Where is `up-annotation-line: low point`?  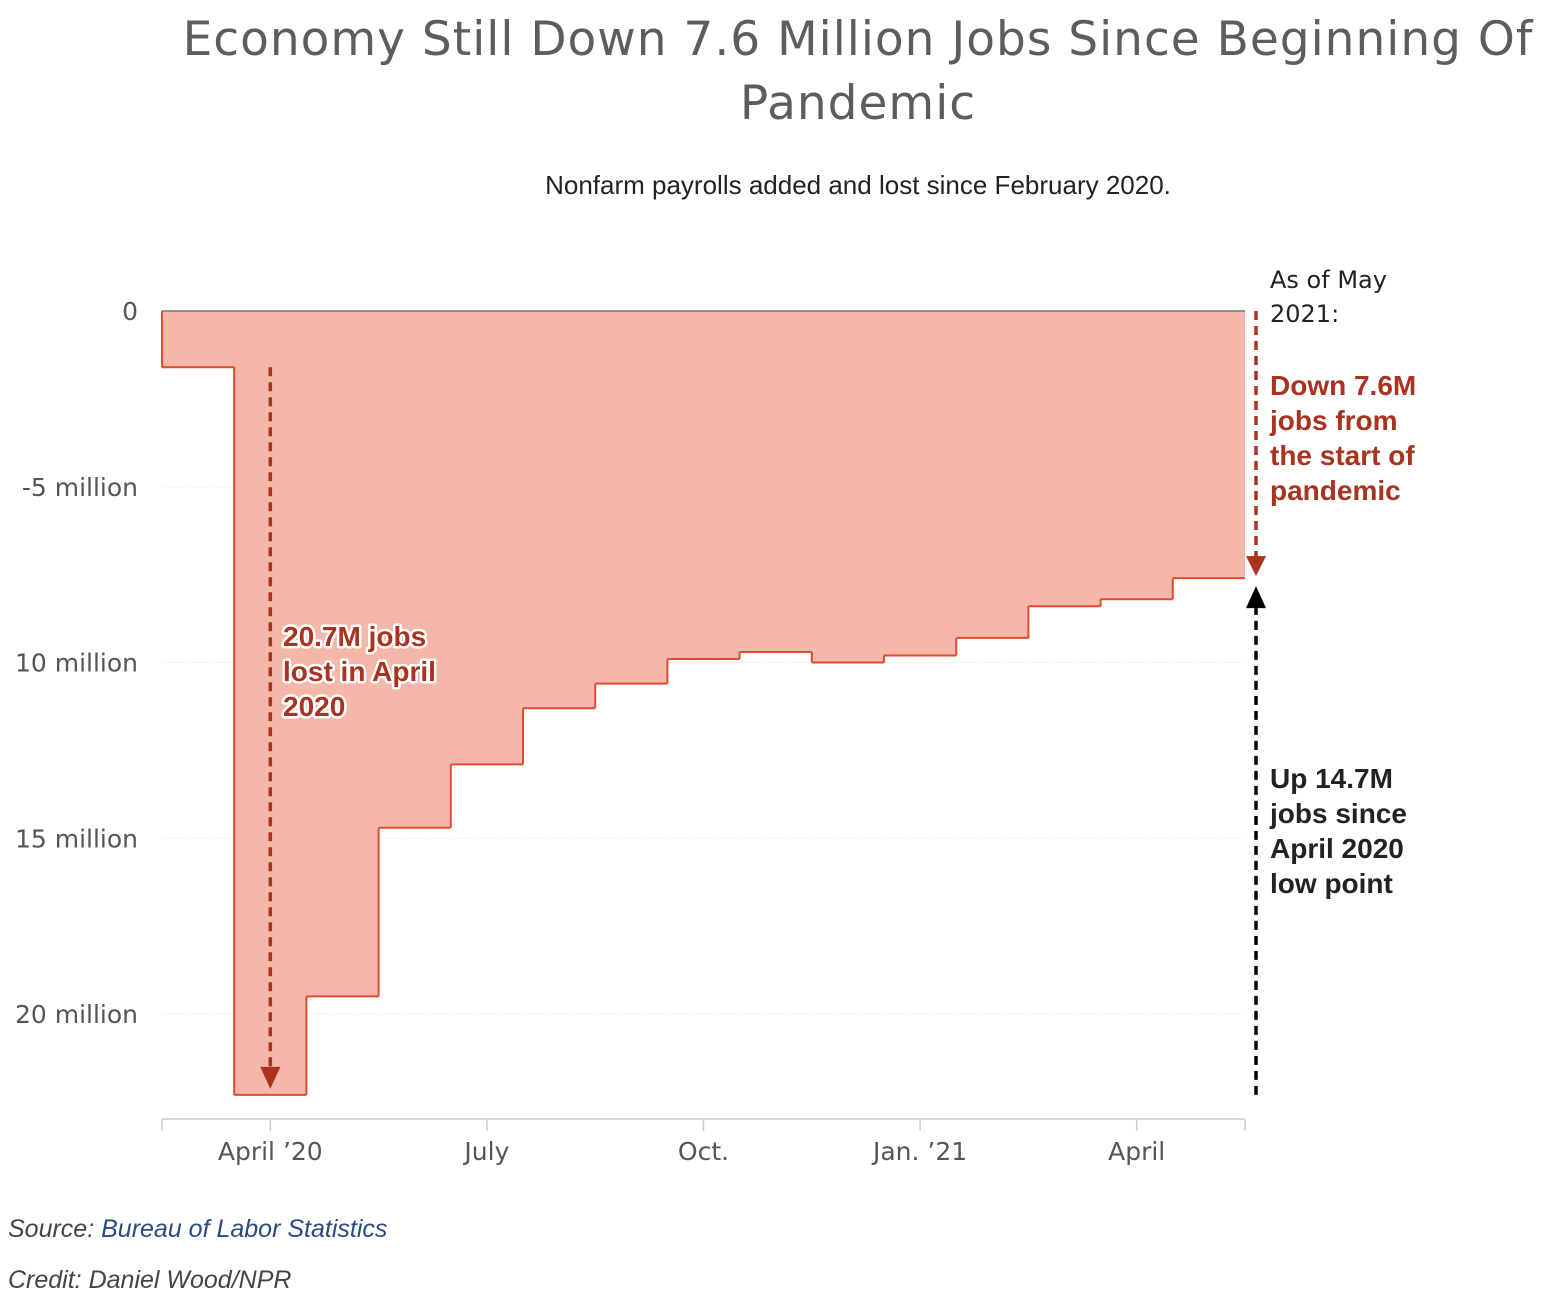 up-annotation-line: low point is located at coordinates (1331, 883).